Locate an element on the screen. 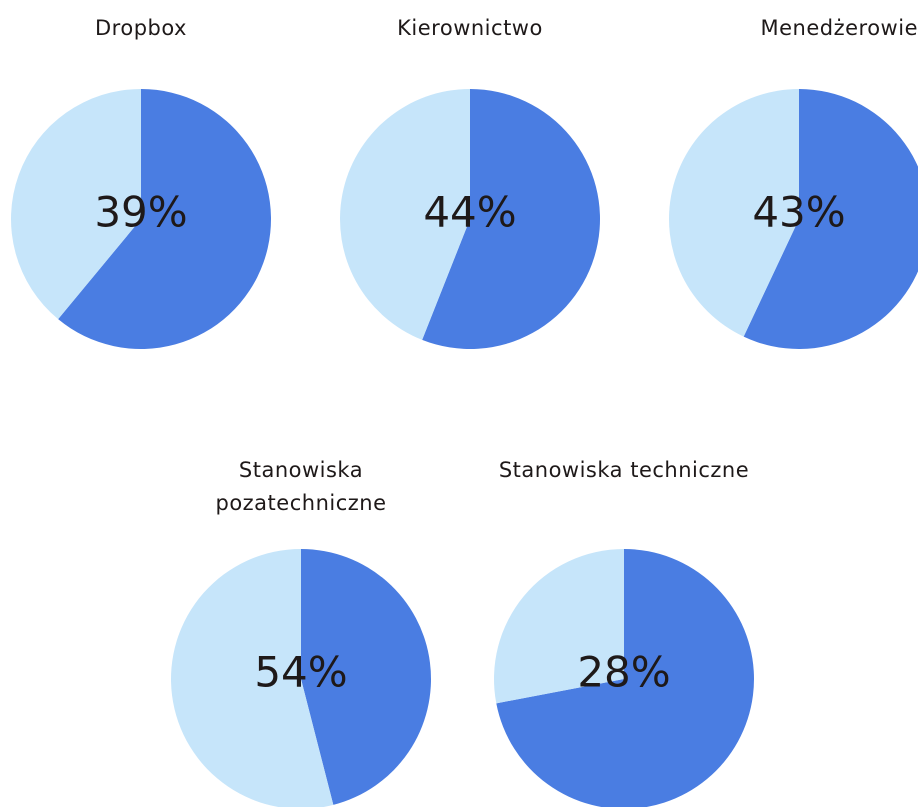 The width and height of the screenshot is (918, 807). chart-title: Stanowiska pozatechniczne is located at coordinates (301, 486).